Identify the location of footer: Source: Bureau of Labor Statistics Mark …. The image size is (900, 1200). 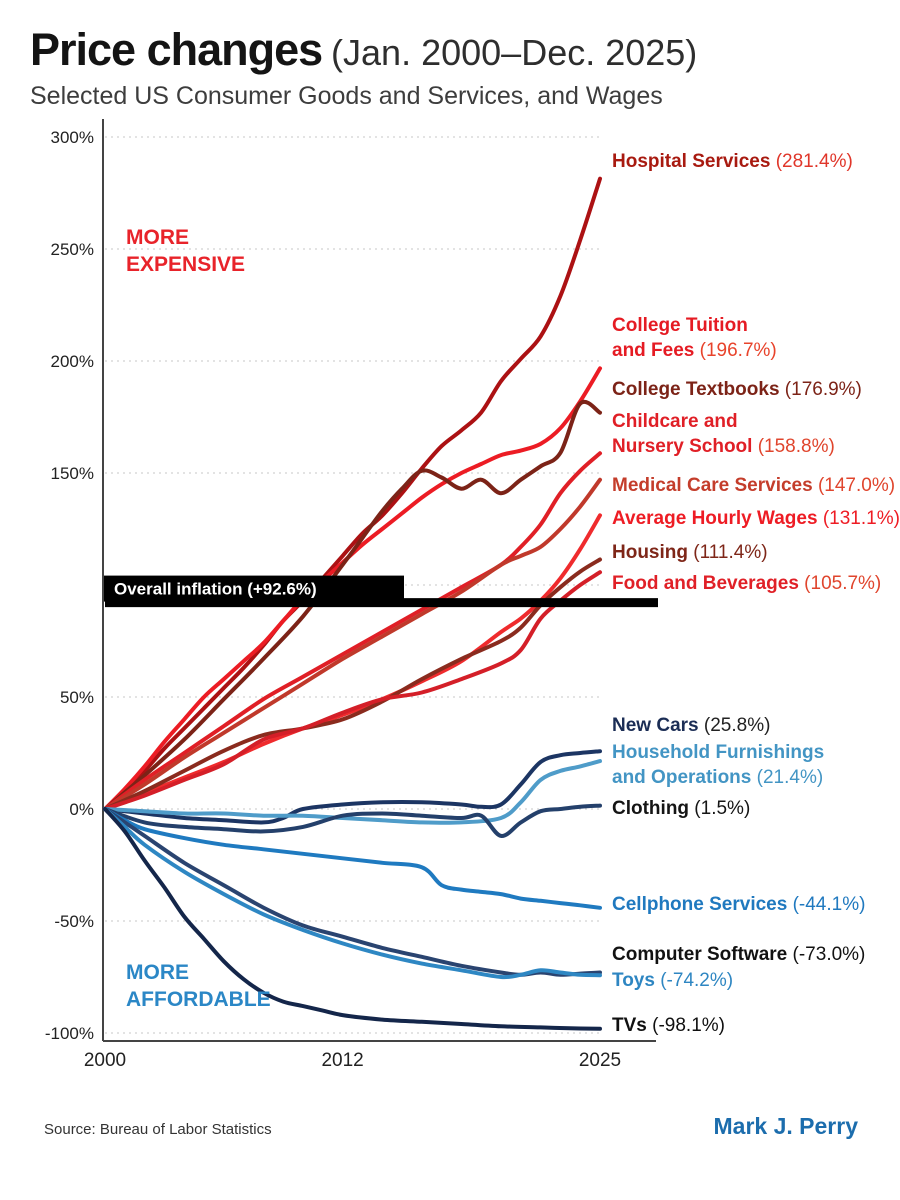
(450, 1126).